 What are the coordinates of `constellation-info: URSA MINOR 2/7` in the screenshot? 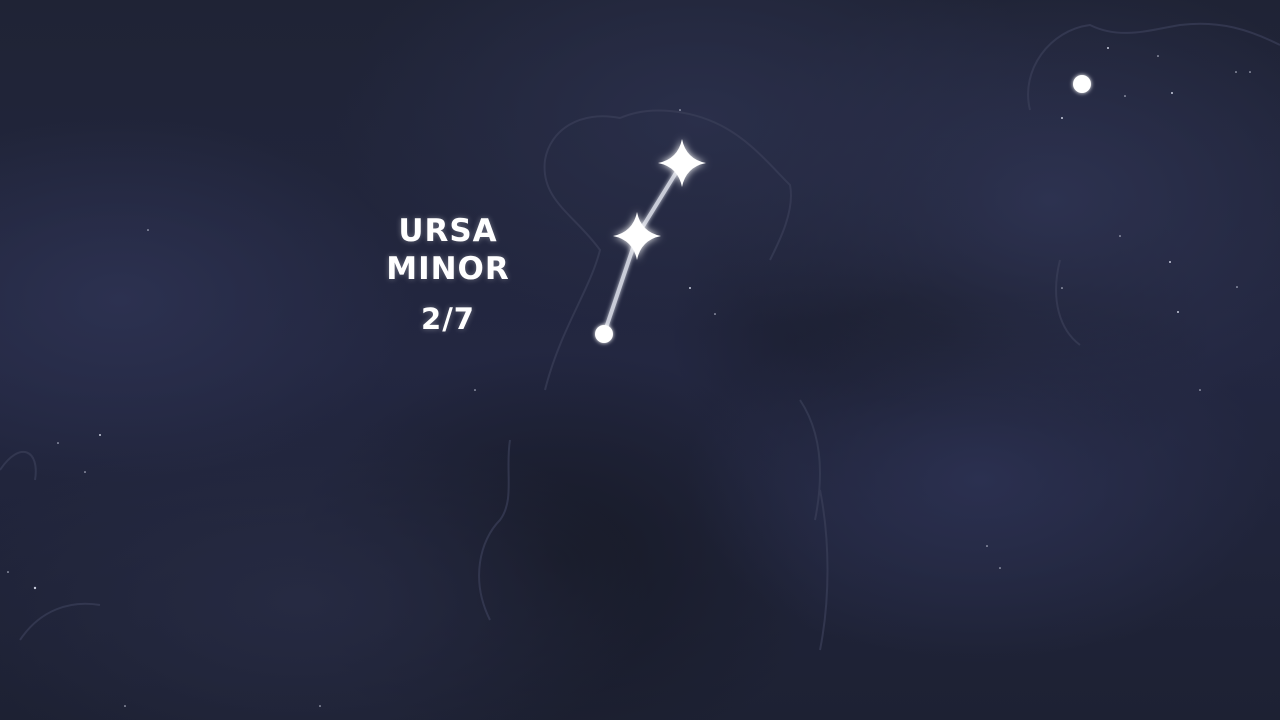 It's located at (448, 274).